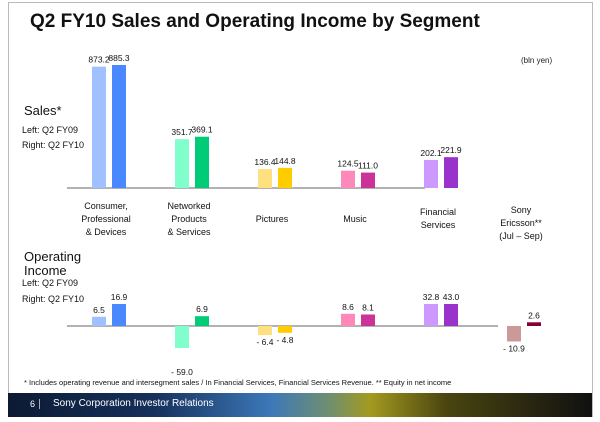 The image size is (600, 422). I want to click on sales-data-label: 124.5, so click(348, 164).